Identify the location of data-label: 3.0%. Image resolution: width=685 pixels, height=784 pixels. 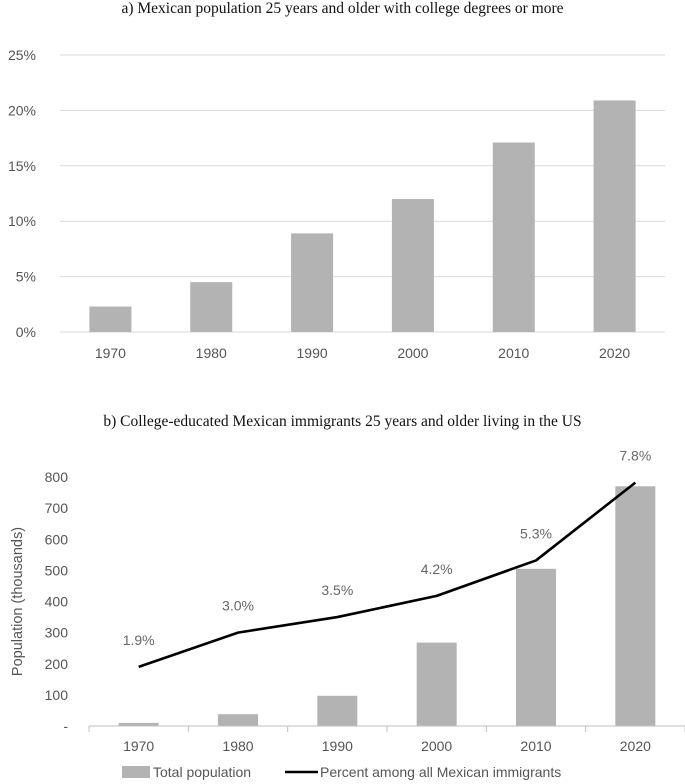
(238, 606).